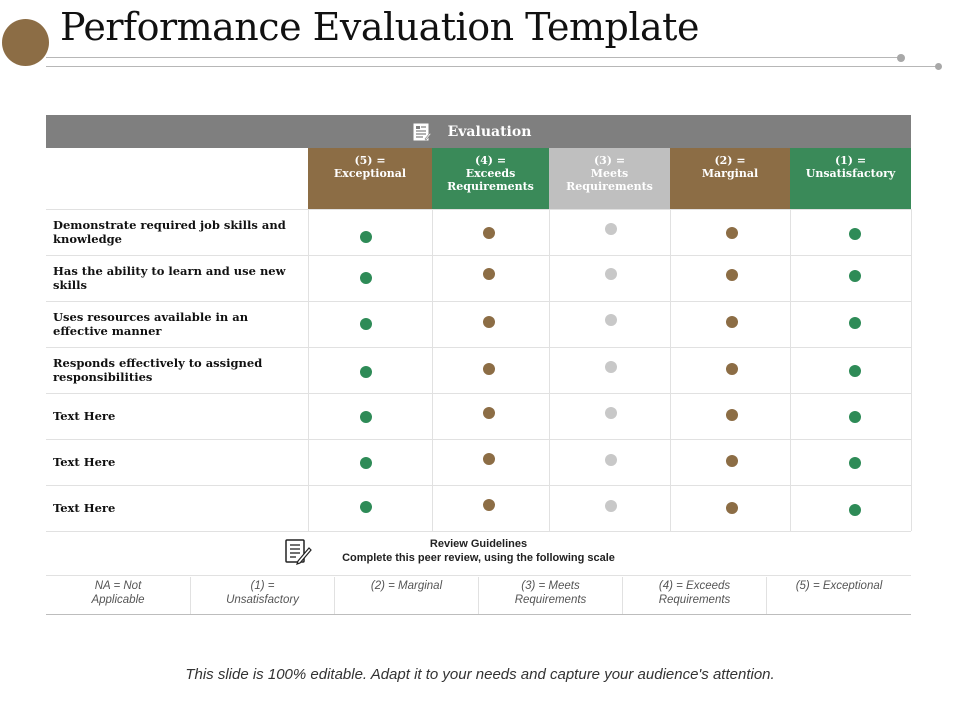 The height and width of the screenshot is (720, 960). Describe the element at coordinates (478, 575) in the screenshot. I see `scale-top-rule` at that location.